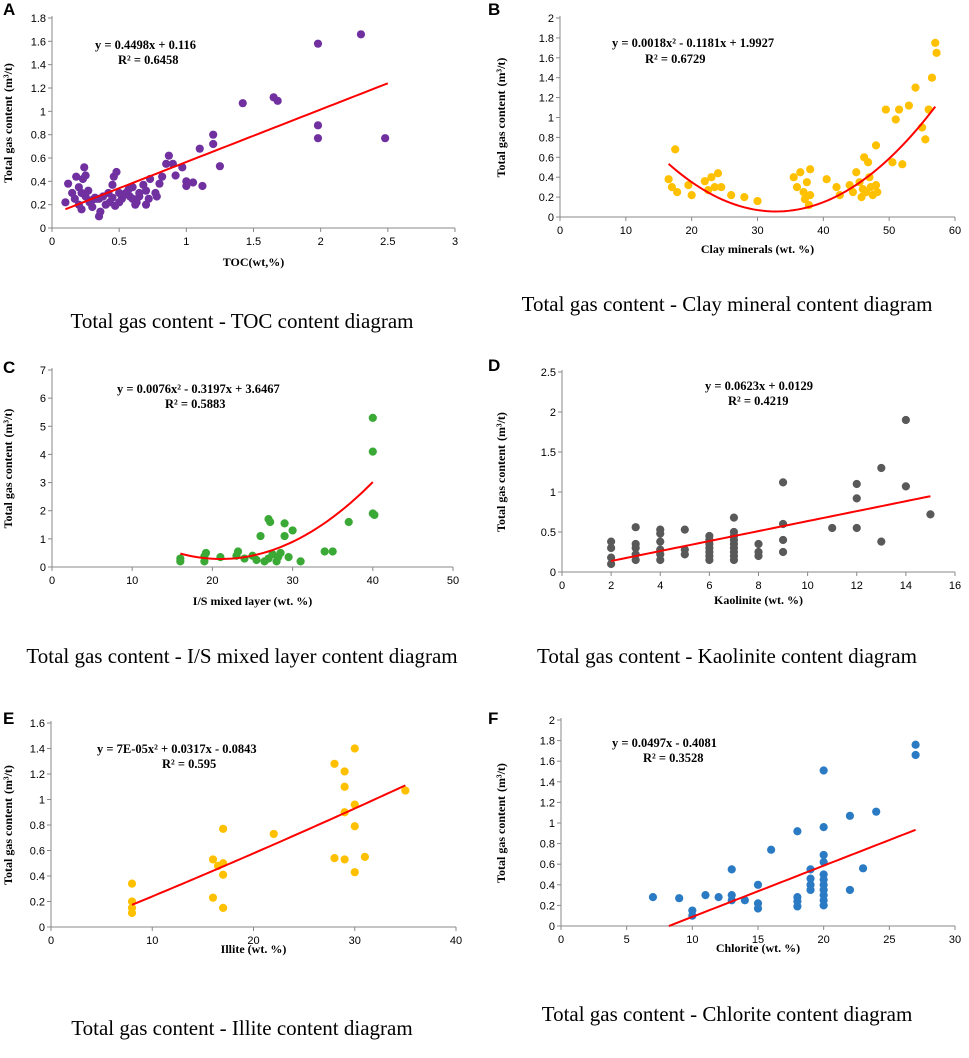 This screenshot has height=1058, width=969. I want to click on y-tick-label: 4, so click(43, 455).